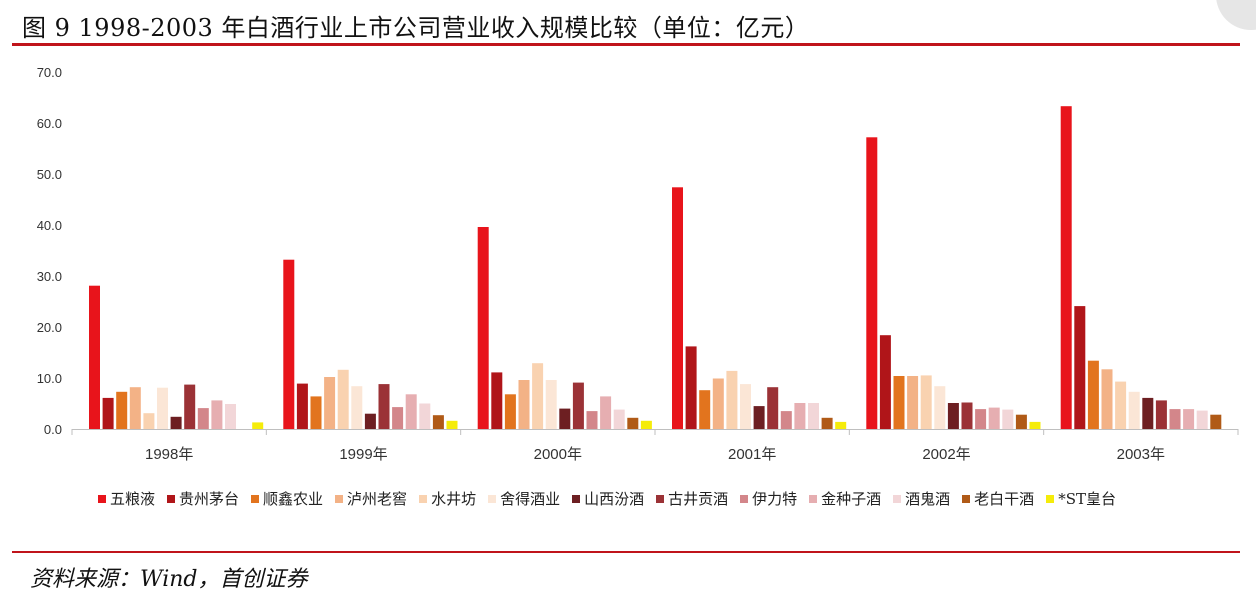 The image size is (1256, 594). I want to click on legend-item: 泸州老窖, so click(371, 498).